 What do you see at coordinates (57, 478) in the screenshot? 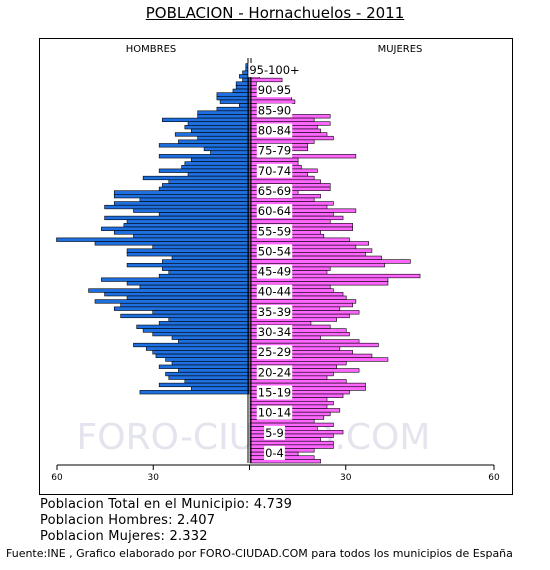
I see `x-tick-label: 60` at bounding box center [57, 478].